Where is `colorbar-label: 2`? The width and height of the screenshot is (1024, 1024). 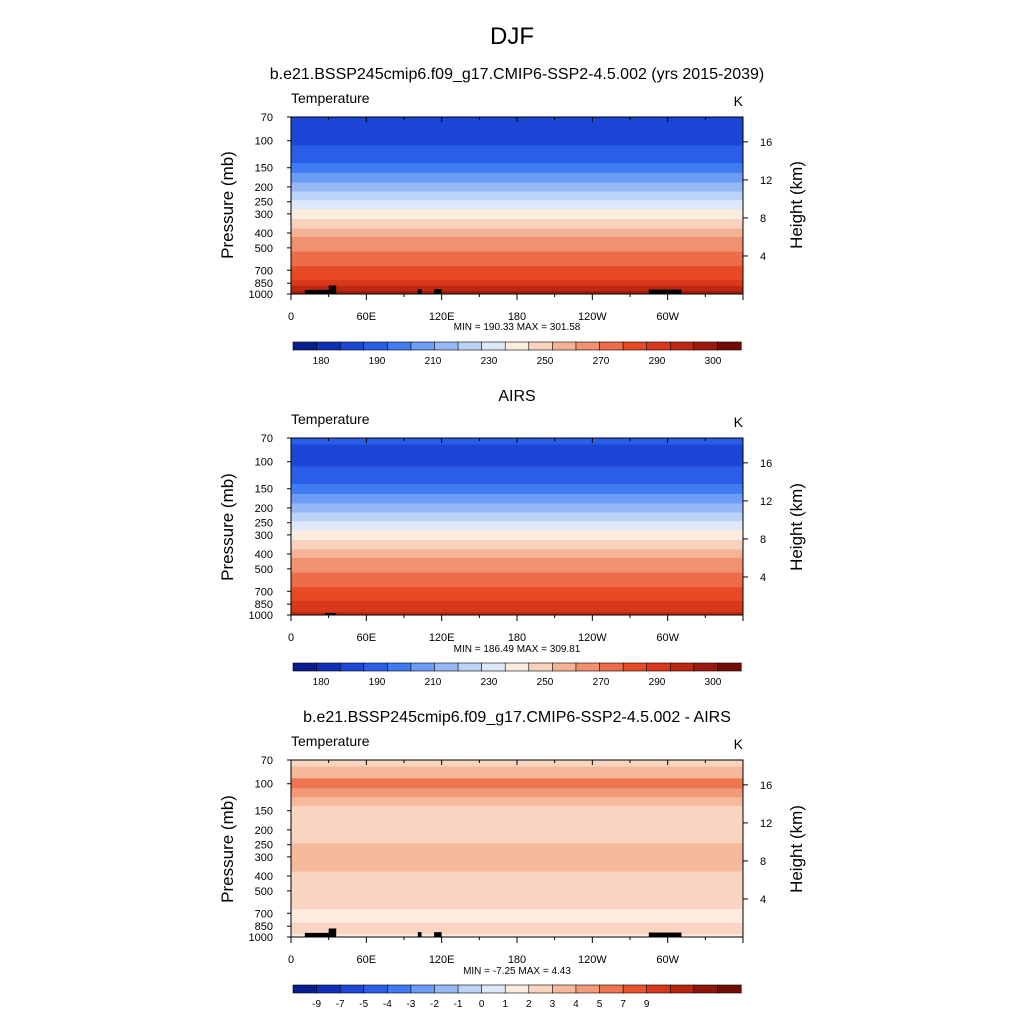 colorbar-label: 2 is located at coordinates (529, 1004).